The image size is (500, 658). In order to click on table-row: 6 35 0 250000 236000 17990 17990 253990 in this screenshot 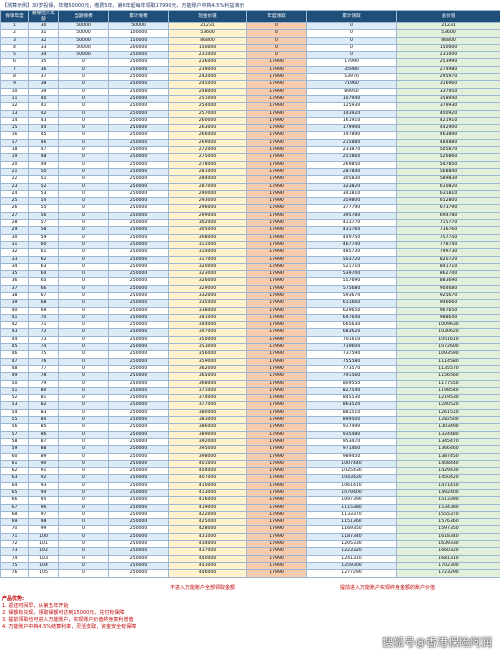, I will do `click(250, 62)`.